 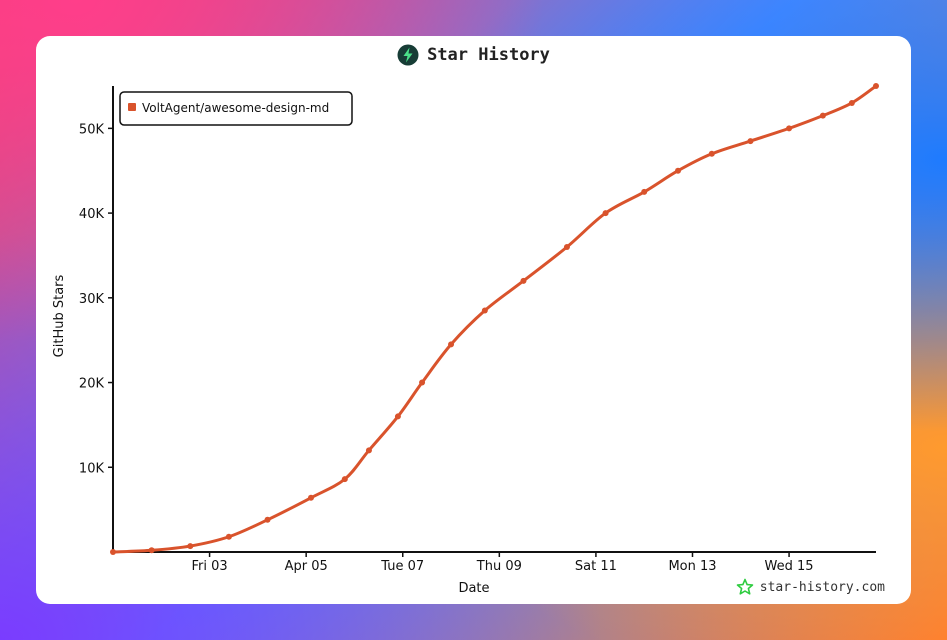 I want to click on y-tick-label: 30K, so click(x=92, y=299).